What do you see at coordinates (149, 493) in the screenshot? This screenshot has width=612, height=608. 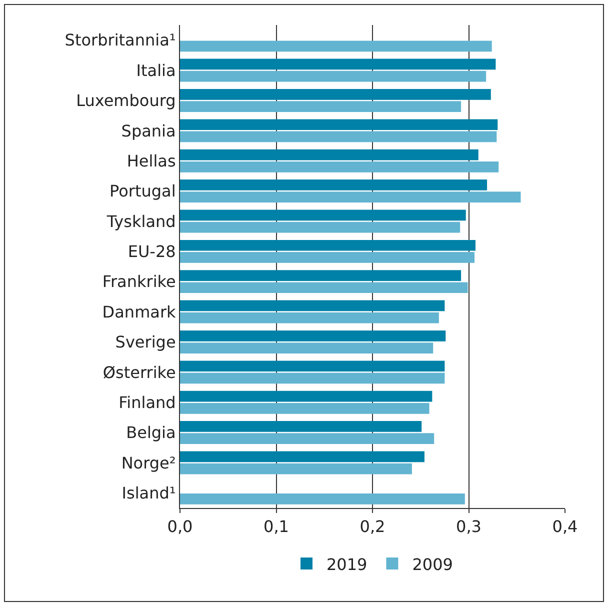 I see `y-tick-label: Island¹` at bounding box center [149, 493].